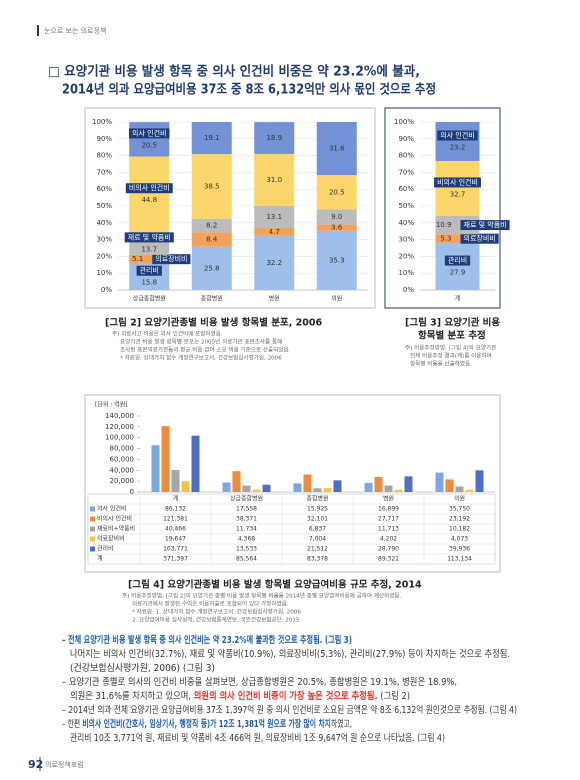 This screenshot has height=780, width=580. Describe the element at coordinates (336, 217) in the screenshot. I see `value-label: 9.0` at that location.